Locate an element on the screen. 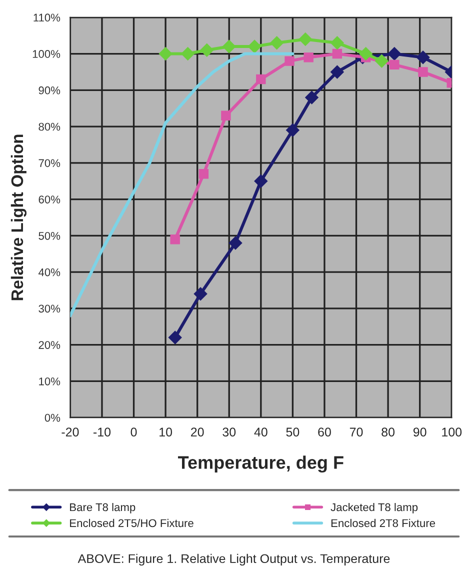 The height and width of the screenshot is (580, 468). y-tick-label: 20% is located at coordinates (49, 345).